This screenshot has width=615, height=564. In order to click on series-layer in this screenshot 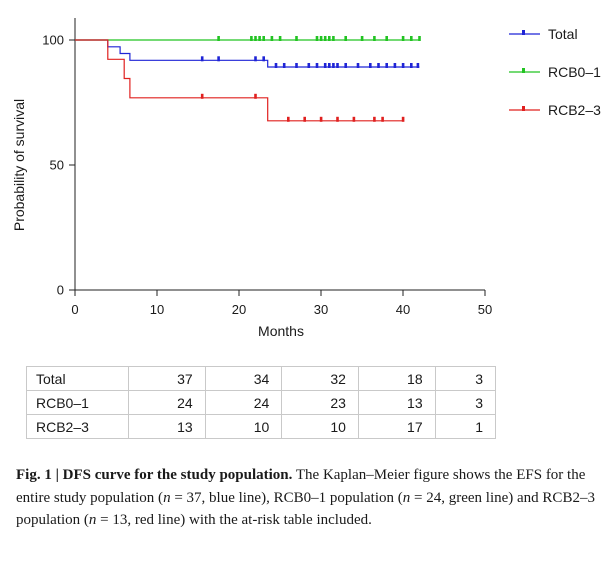, I will do `click(248, 79)`.